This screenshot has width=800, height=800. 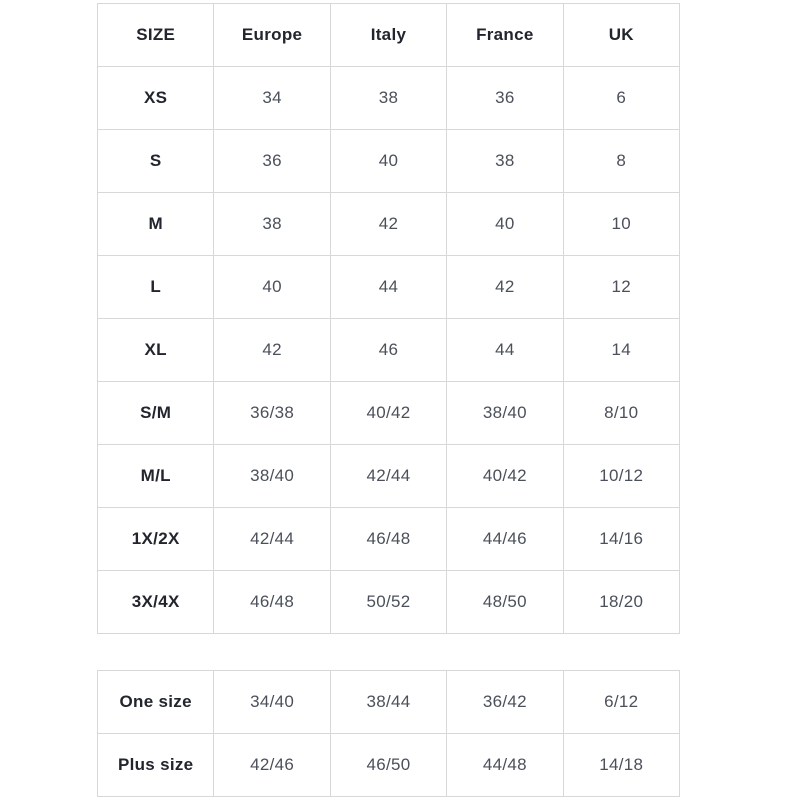 I want to click on table-row: S 36 40 38 8, so click(x=388, y=161).